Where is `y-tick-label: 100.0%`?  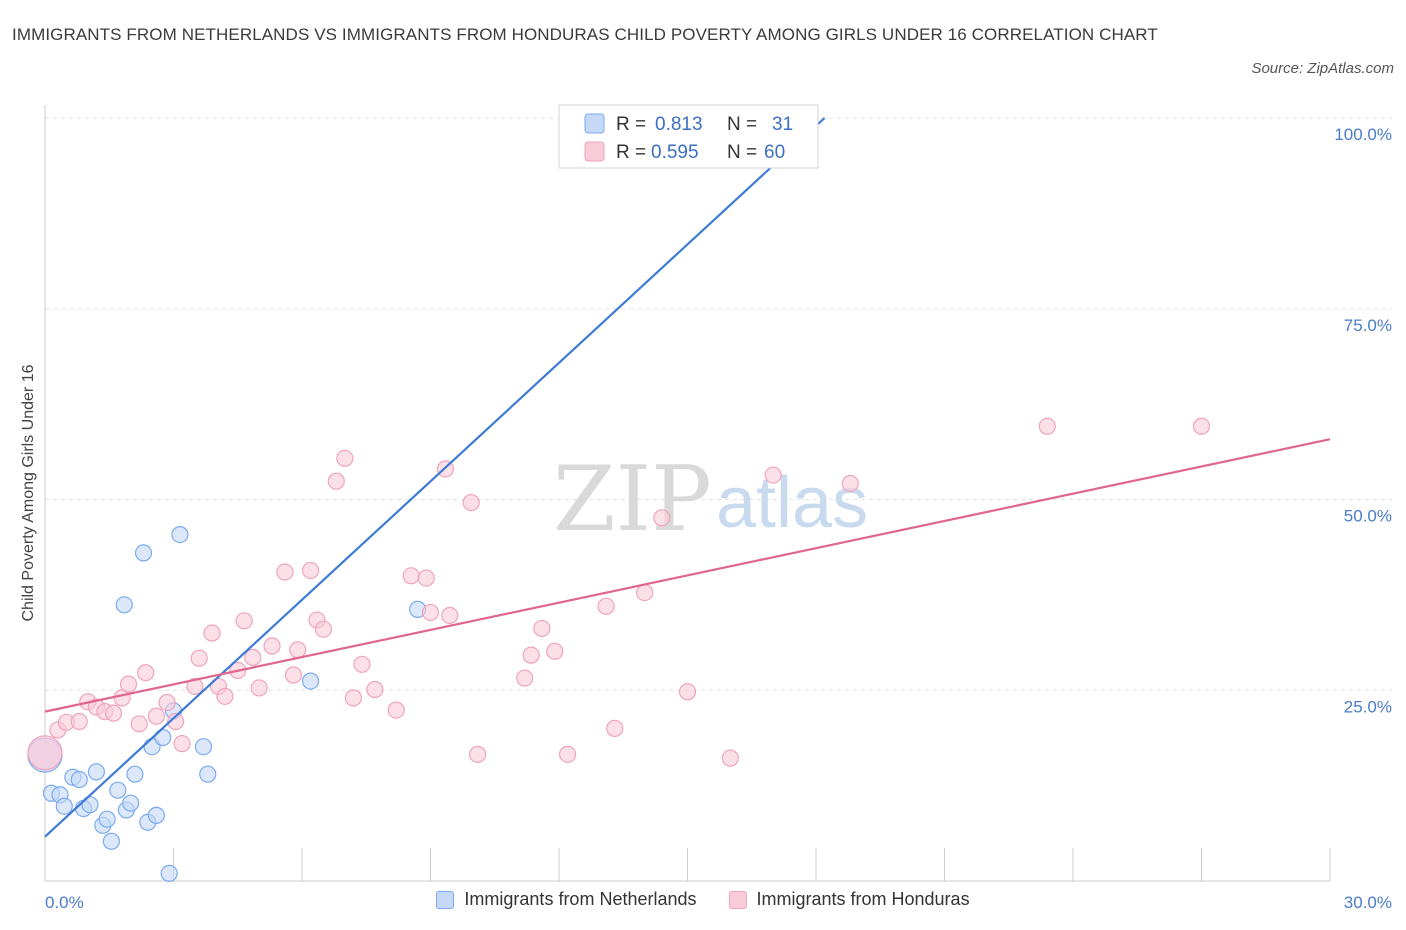 y-tick-label: 100.0% is located at coordinates (1363, 134).